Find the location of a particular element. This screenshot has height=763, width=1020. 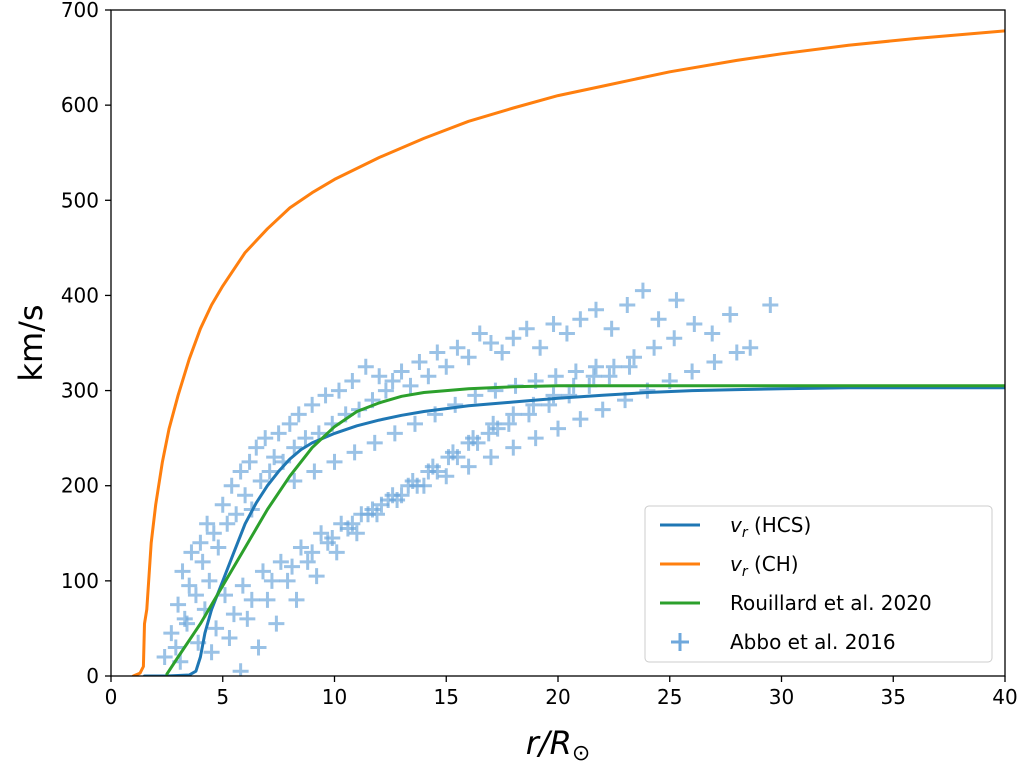

legend-entry-abbo: Abbo et al. 2016 is located at coordinates (783, 642).